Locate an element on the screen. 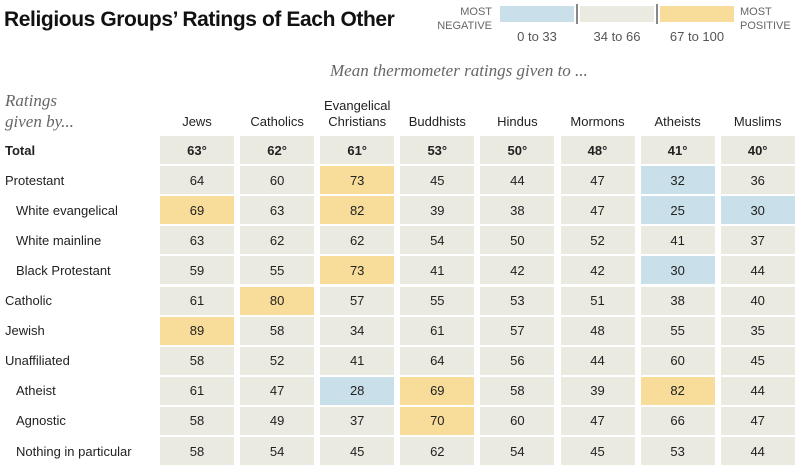  column-header-line: Hindus is located at coordinates (517, 121).